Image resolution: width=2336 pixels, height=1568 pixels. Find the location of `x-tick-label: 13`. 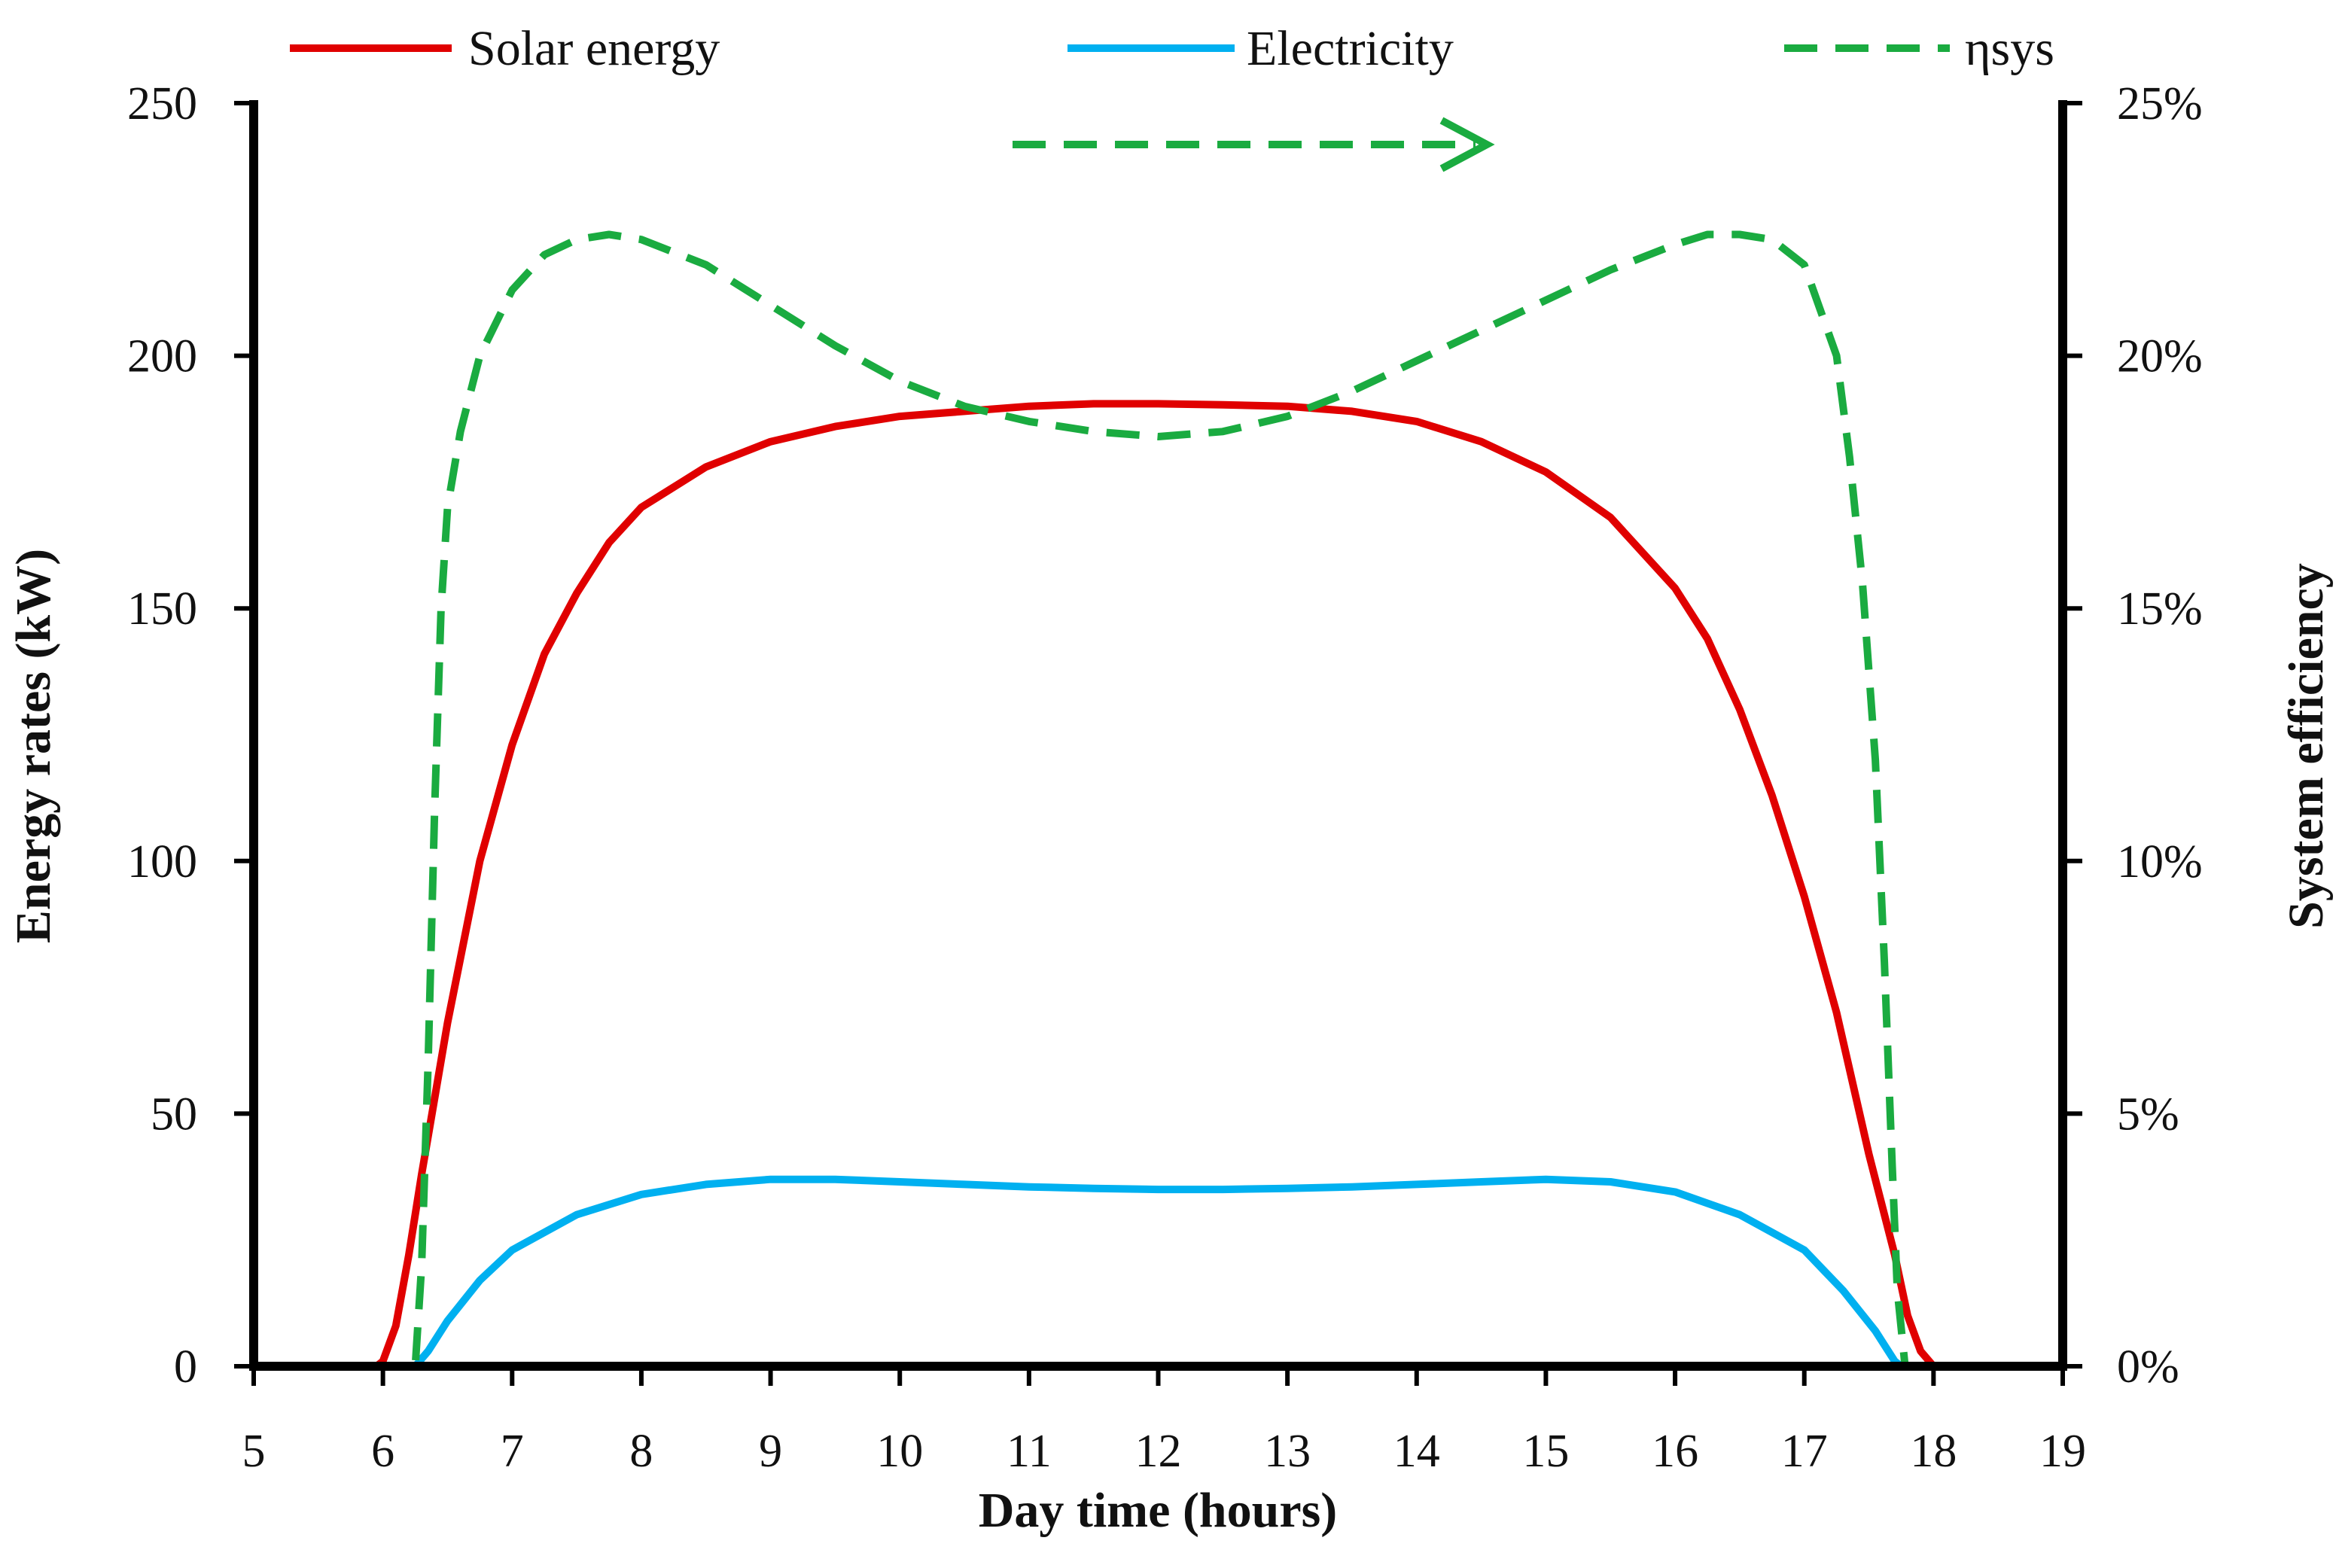

x-tick-label: 13 is located at coordinates (1287, 1451).